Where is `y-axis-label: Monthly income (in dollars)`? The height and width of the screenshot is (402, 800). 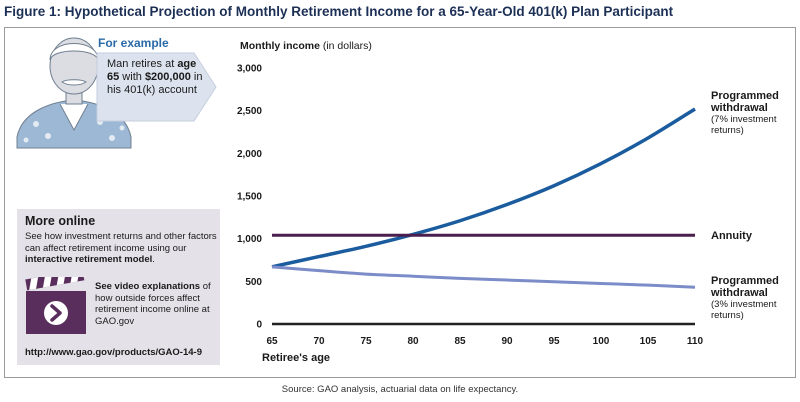
y-axis-label: Monthly income (in dollars) is located at coordinates (306, 46).